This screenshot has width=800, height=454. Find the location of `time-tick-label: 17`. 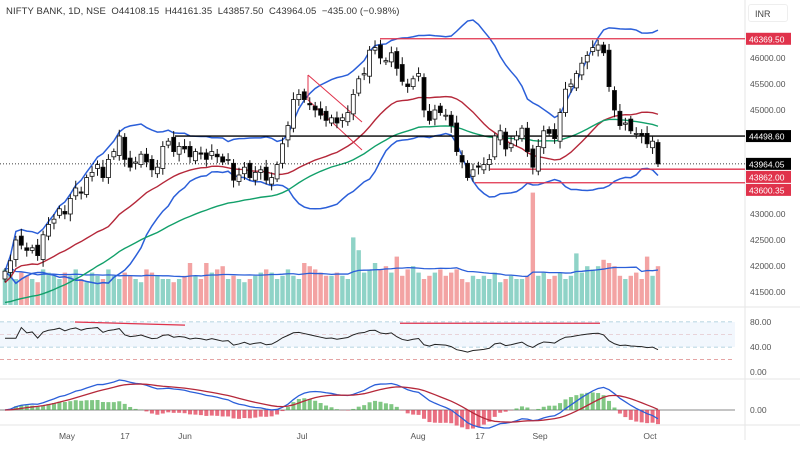

time-tick-label: 17 is located at coordinates (125, 436).